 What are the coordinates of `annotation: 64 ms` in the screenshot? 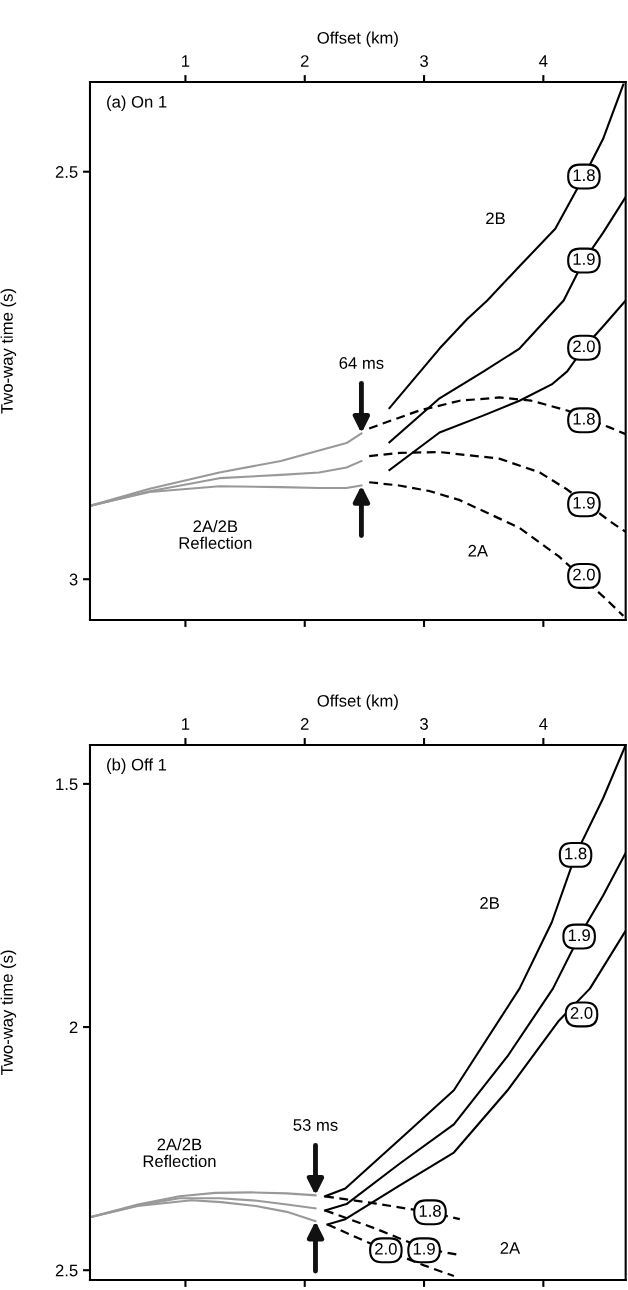 It's located at (361, 363).